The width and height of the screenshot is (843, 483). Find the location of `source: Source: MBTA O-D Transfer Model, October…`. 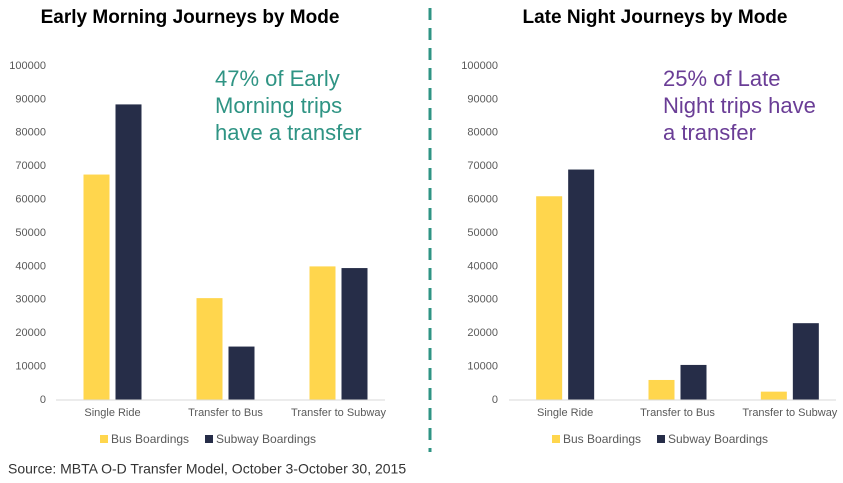

source: Source: MBTA O-D Transfer Model, October… is located at coordinates (207, 469).